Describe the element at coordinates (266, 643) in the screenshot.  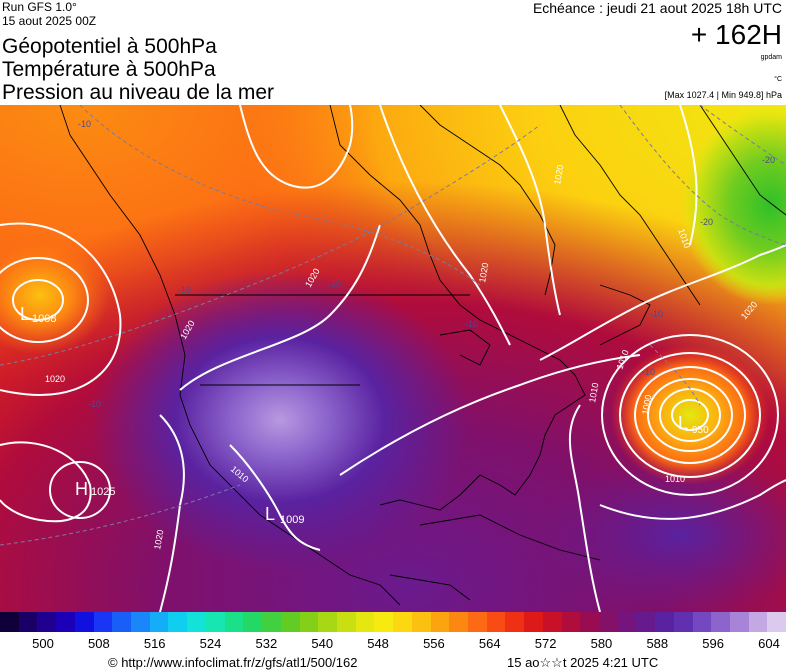
I see `scale-tick-label: 532` at that location.